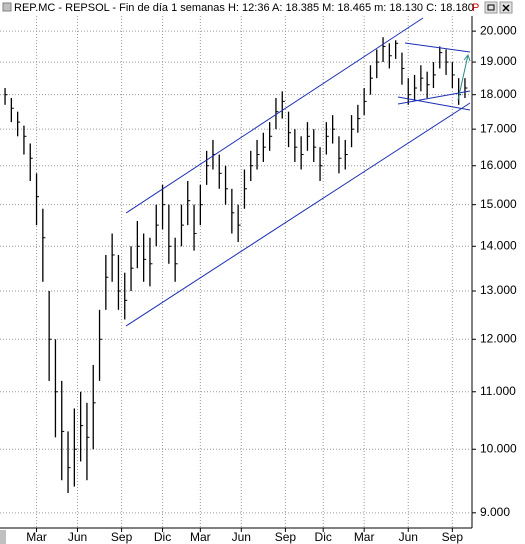 Image resolution: width=525 pixels, height=544 pixels. Describe the element at coordinates (498, 30) in the screenshot. I see `y-tick-label: 20.000` at that location.